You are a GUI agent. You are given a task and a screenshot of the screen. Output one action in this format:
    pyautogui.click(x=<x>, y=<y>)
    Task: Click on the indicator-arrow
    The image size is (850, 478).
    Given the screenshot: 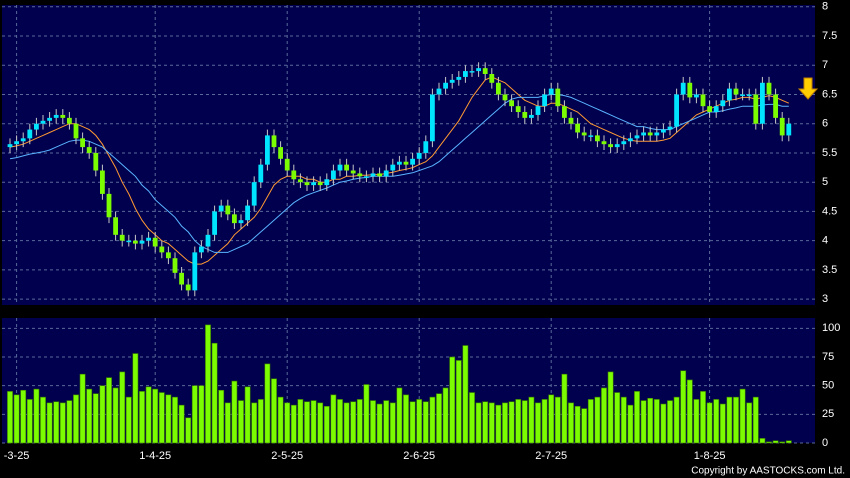 What is the action you would take?
    pyautogui.click(x=808, y=88)
    